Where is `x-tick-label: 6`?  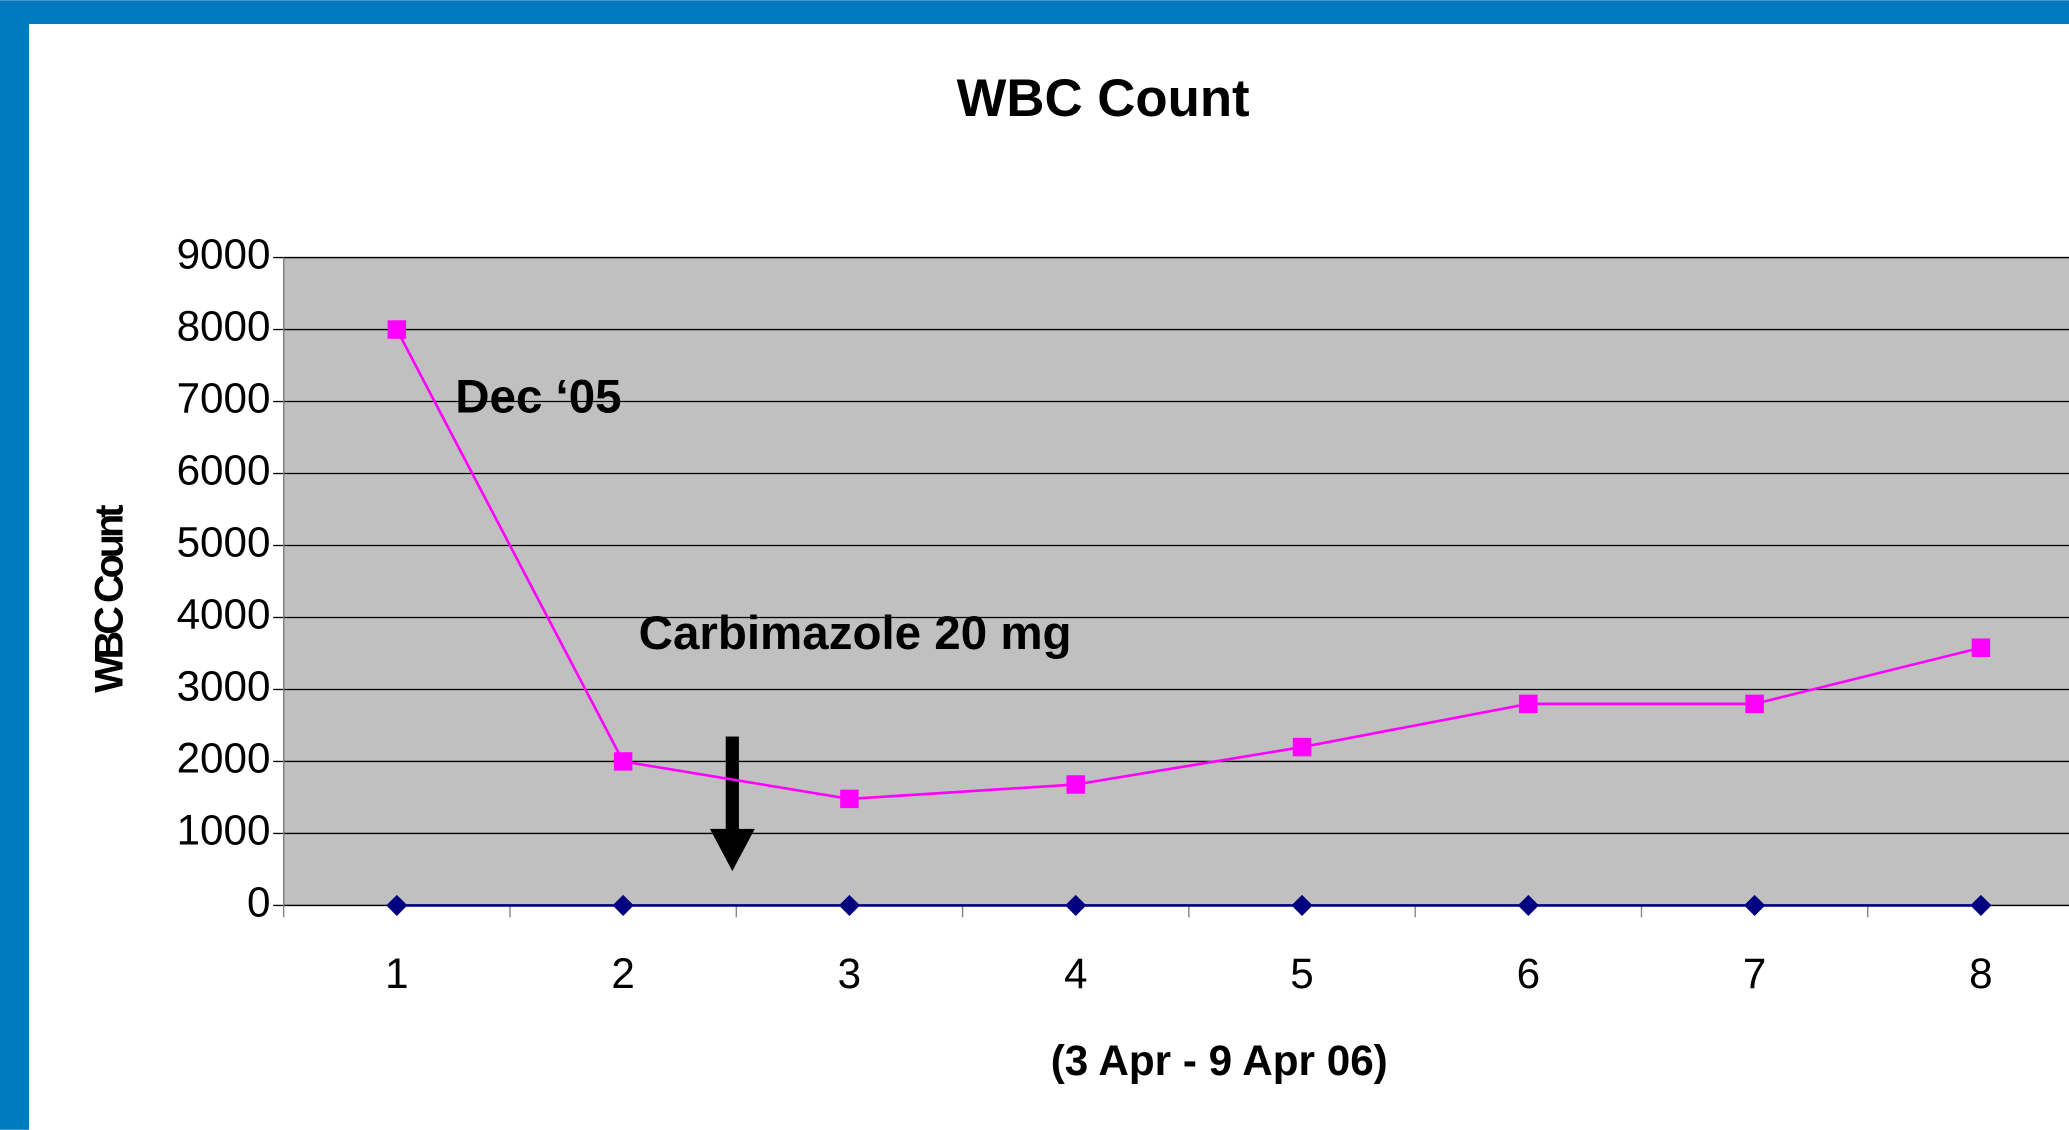
x-tick-label: 6 is located at coordinates (1528, 973).